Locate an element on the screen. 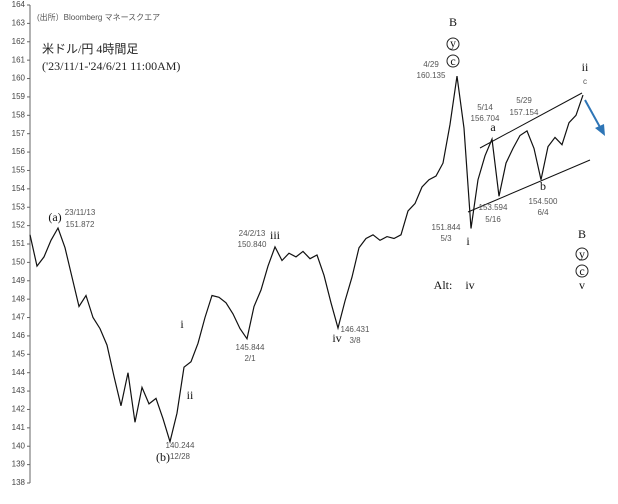 This screenshot has height=504, width=618. y-tick-label: 148 is located at coordinates (19, 298).